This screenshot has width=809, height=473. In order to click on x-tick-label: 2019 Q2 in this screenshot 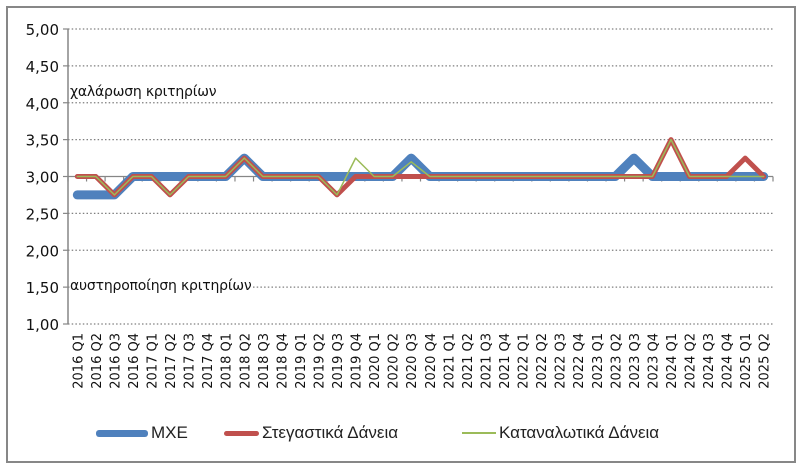, I will do `click(319, 361)`.